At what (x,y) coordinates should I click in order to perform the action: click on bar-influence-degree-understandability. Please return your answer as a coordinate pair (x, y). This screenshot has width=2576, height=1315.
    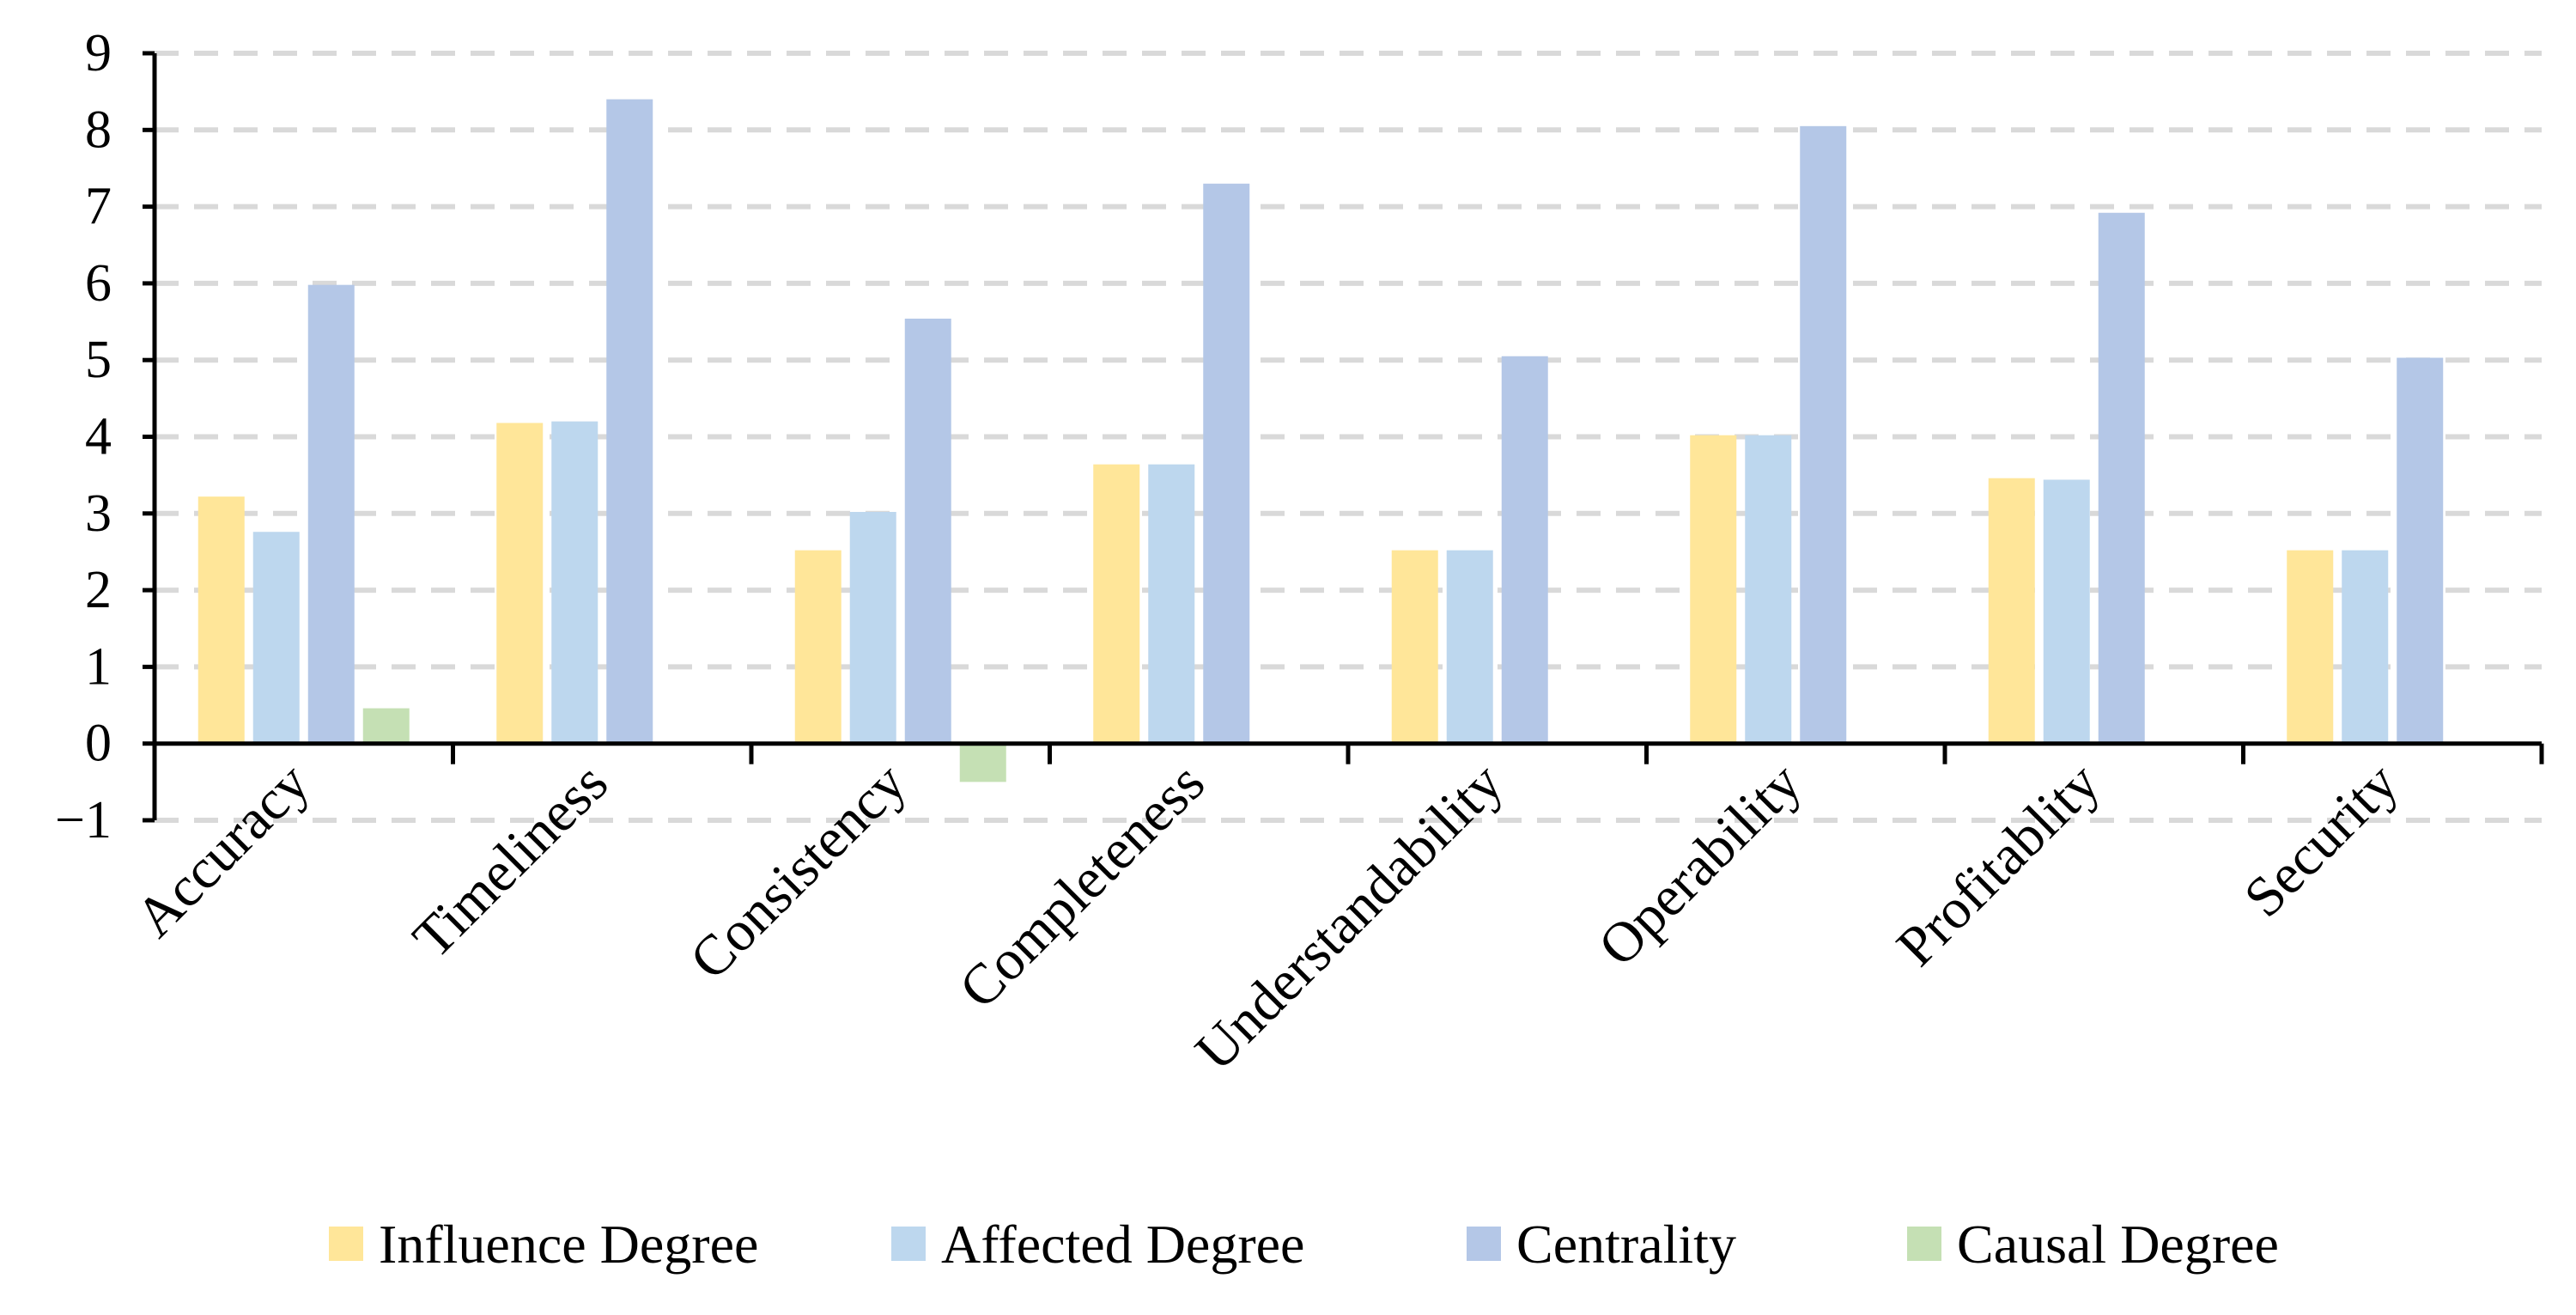
    Looking at the image, I should click on (1415, 647).